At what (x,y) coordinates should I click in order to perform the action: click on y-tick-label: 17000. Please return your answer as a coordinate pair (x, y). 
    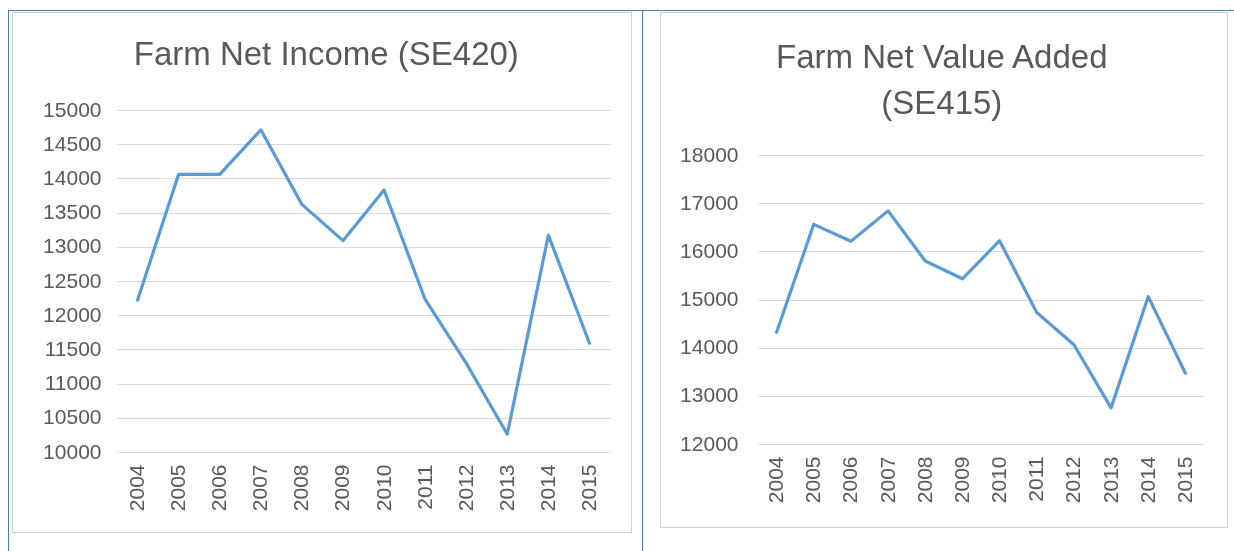
    Looking at the image, I should click on (709, 202).